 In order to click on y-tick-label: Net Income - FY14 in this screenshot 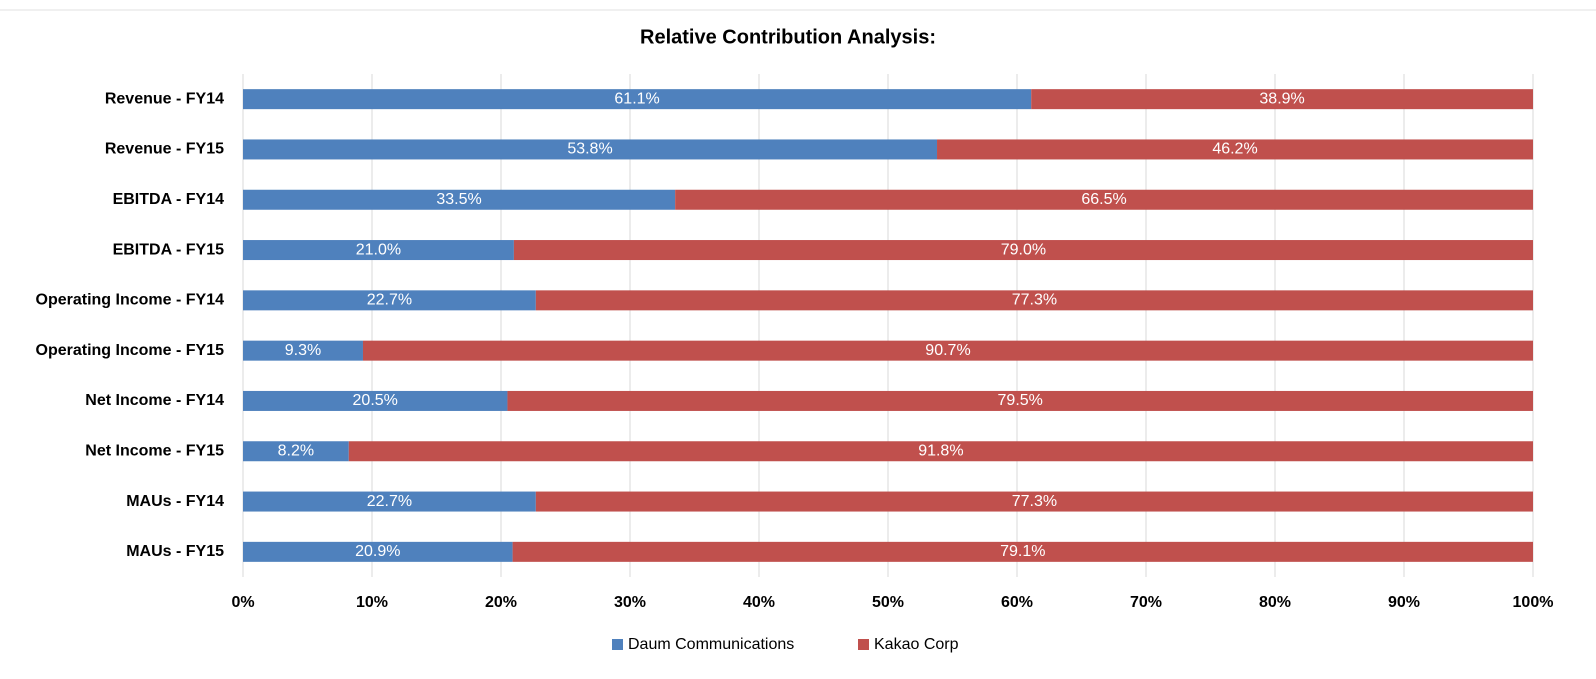, I will do `click(154, 400)`.